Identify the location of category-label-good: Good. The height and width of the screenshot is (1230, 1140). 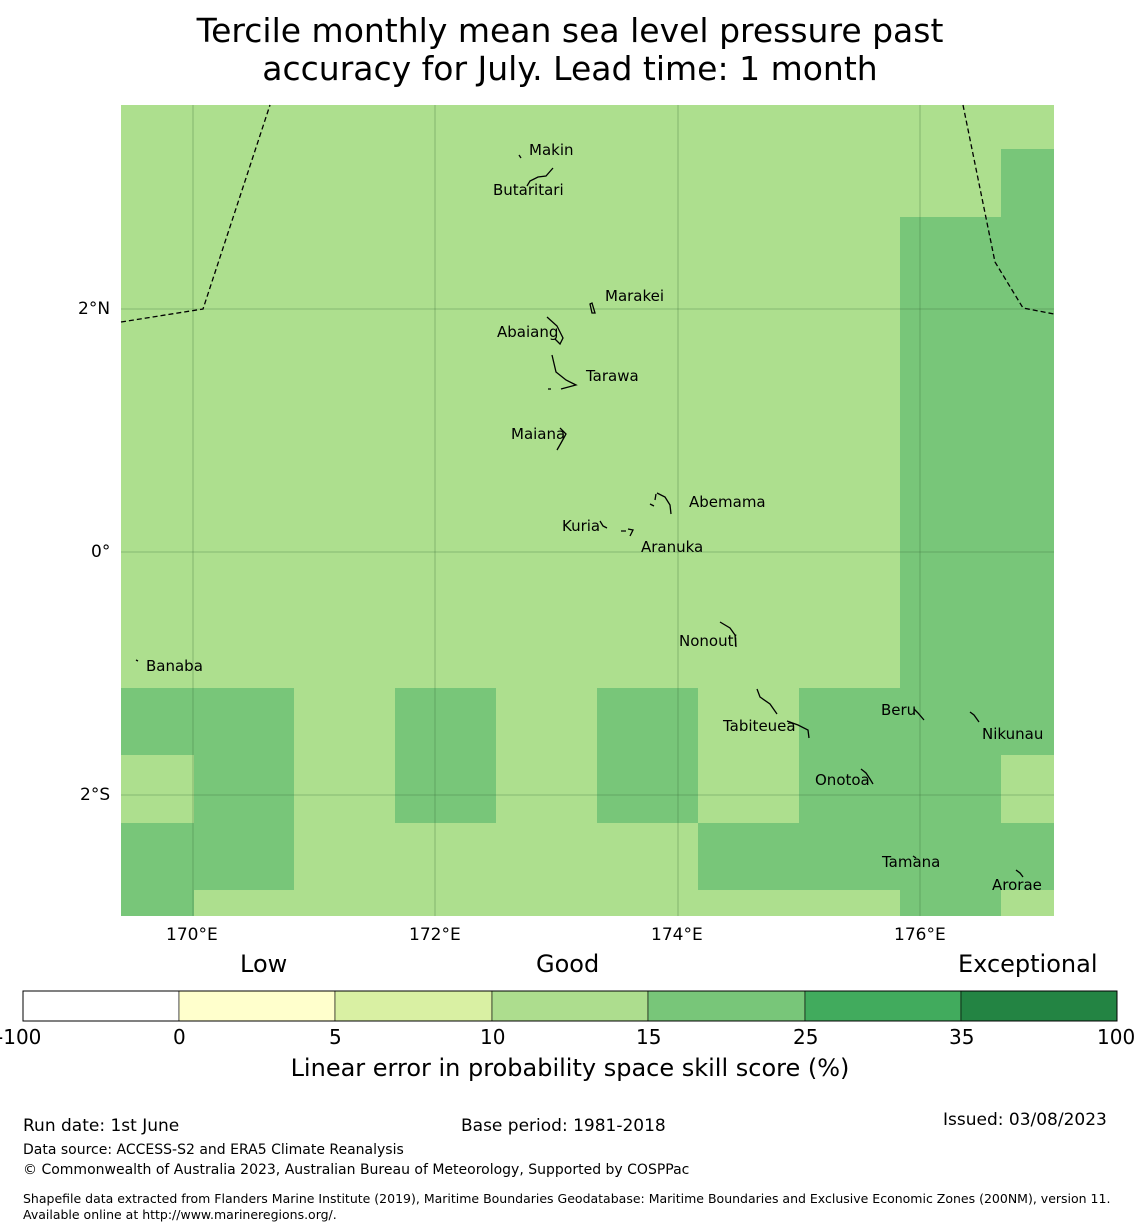
(568, 964).